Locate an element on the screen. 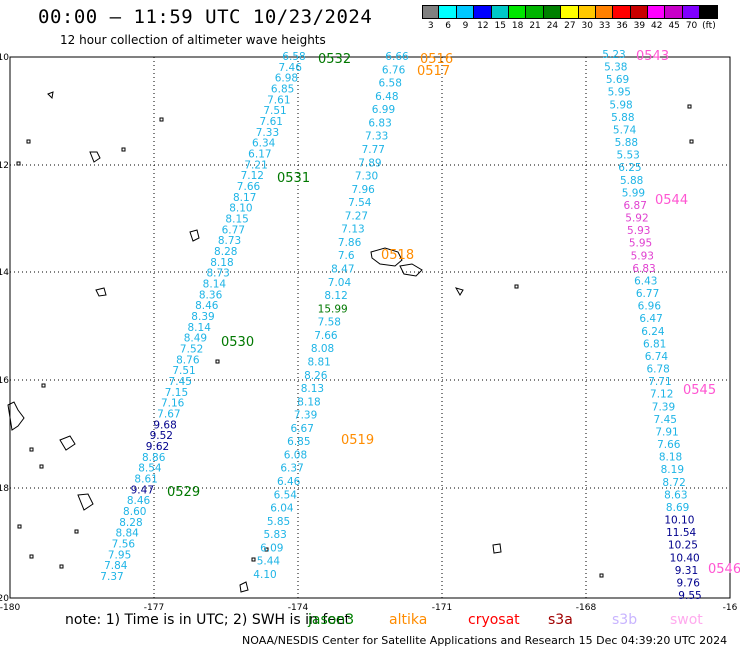 The image size is (740, 650). x-tick-label: -180 is located at coordinates (10, 608).